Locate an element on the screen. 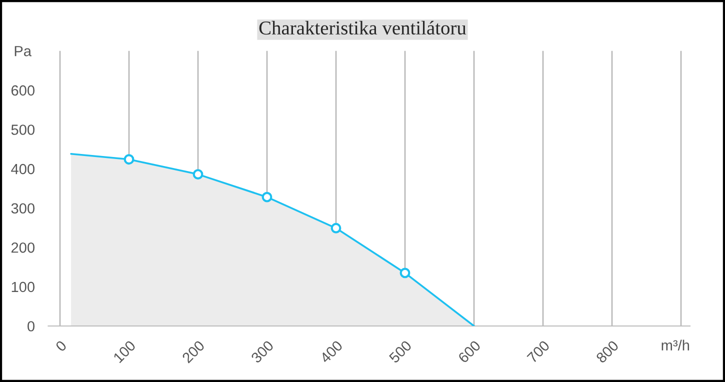  x-tick-label: 700 is located at coordinates (538, 352).